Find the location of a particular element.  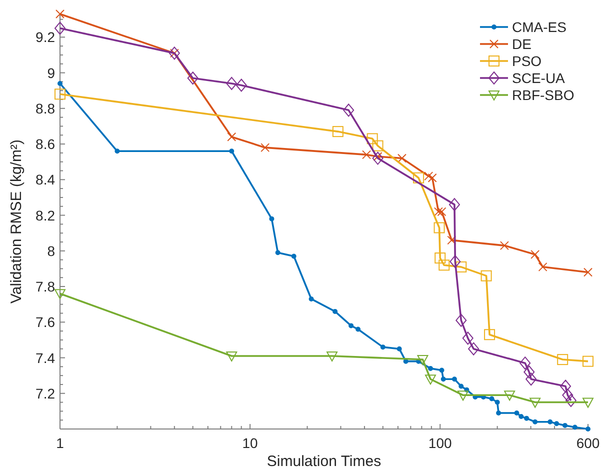

legend-label: RBF-SBO is located at coordinates (543, 95).